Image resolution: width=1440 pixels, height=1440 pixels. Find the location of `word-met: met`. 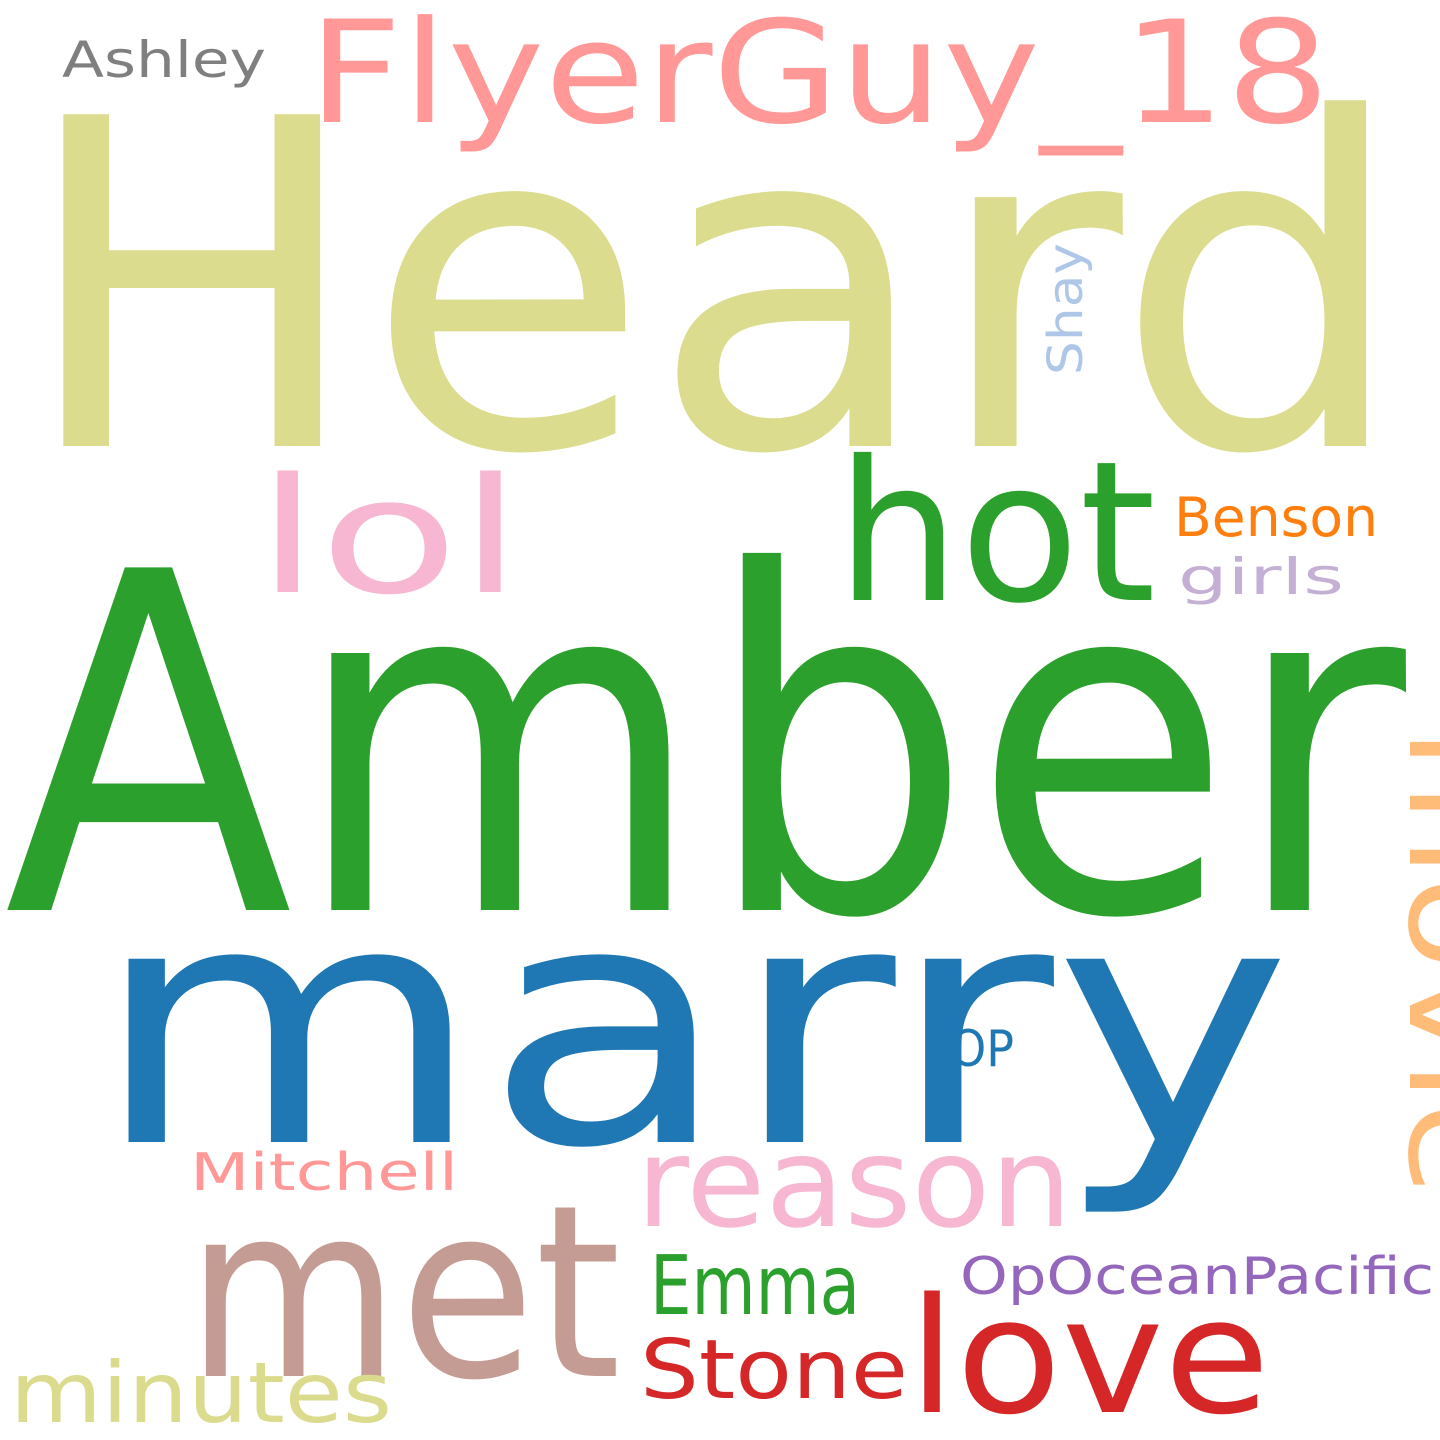

word-met: met is located at coordinates (403, 1293).